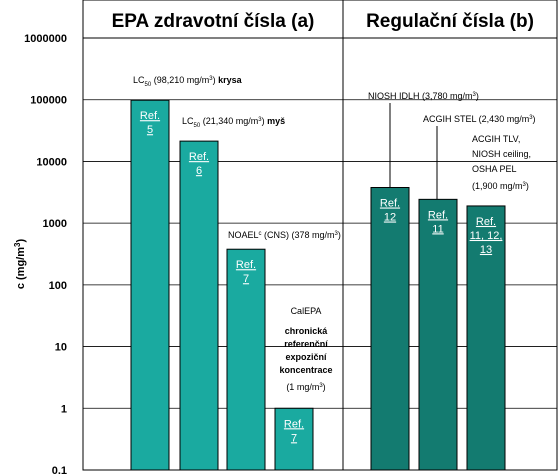 The image size is (559, 474). What do you see at coordinates (233, 122) in the screenshot?
I see `annotation: LC50 (21,340 mg/m3) myš` at bounding box center [233, 122].